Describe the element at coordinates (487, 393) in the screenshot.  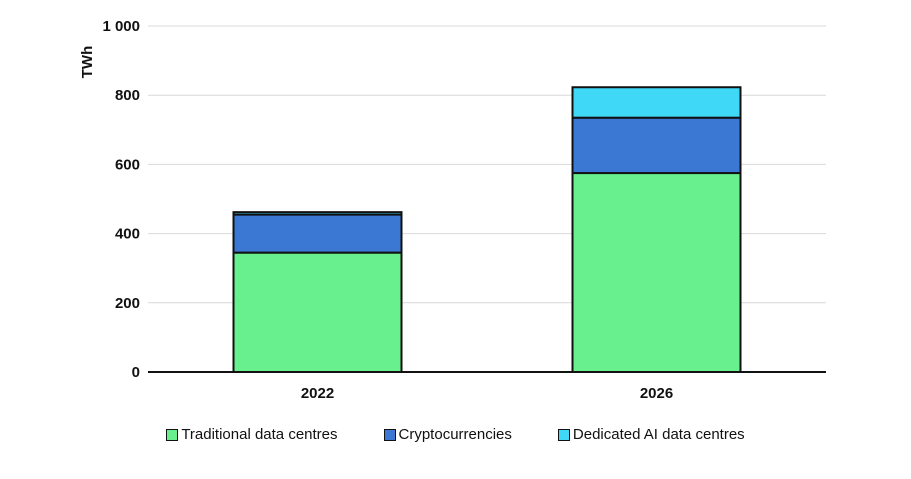
I see `x-tick-labels: 2022 2026` at that location.